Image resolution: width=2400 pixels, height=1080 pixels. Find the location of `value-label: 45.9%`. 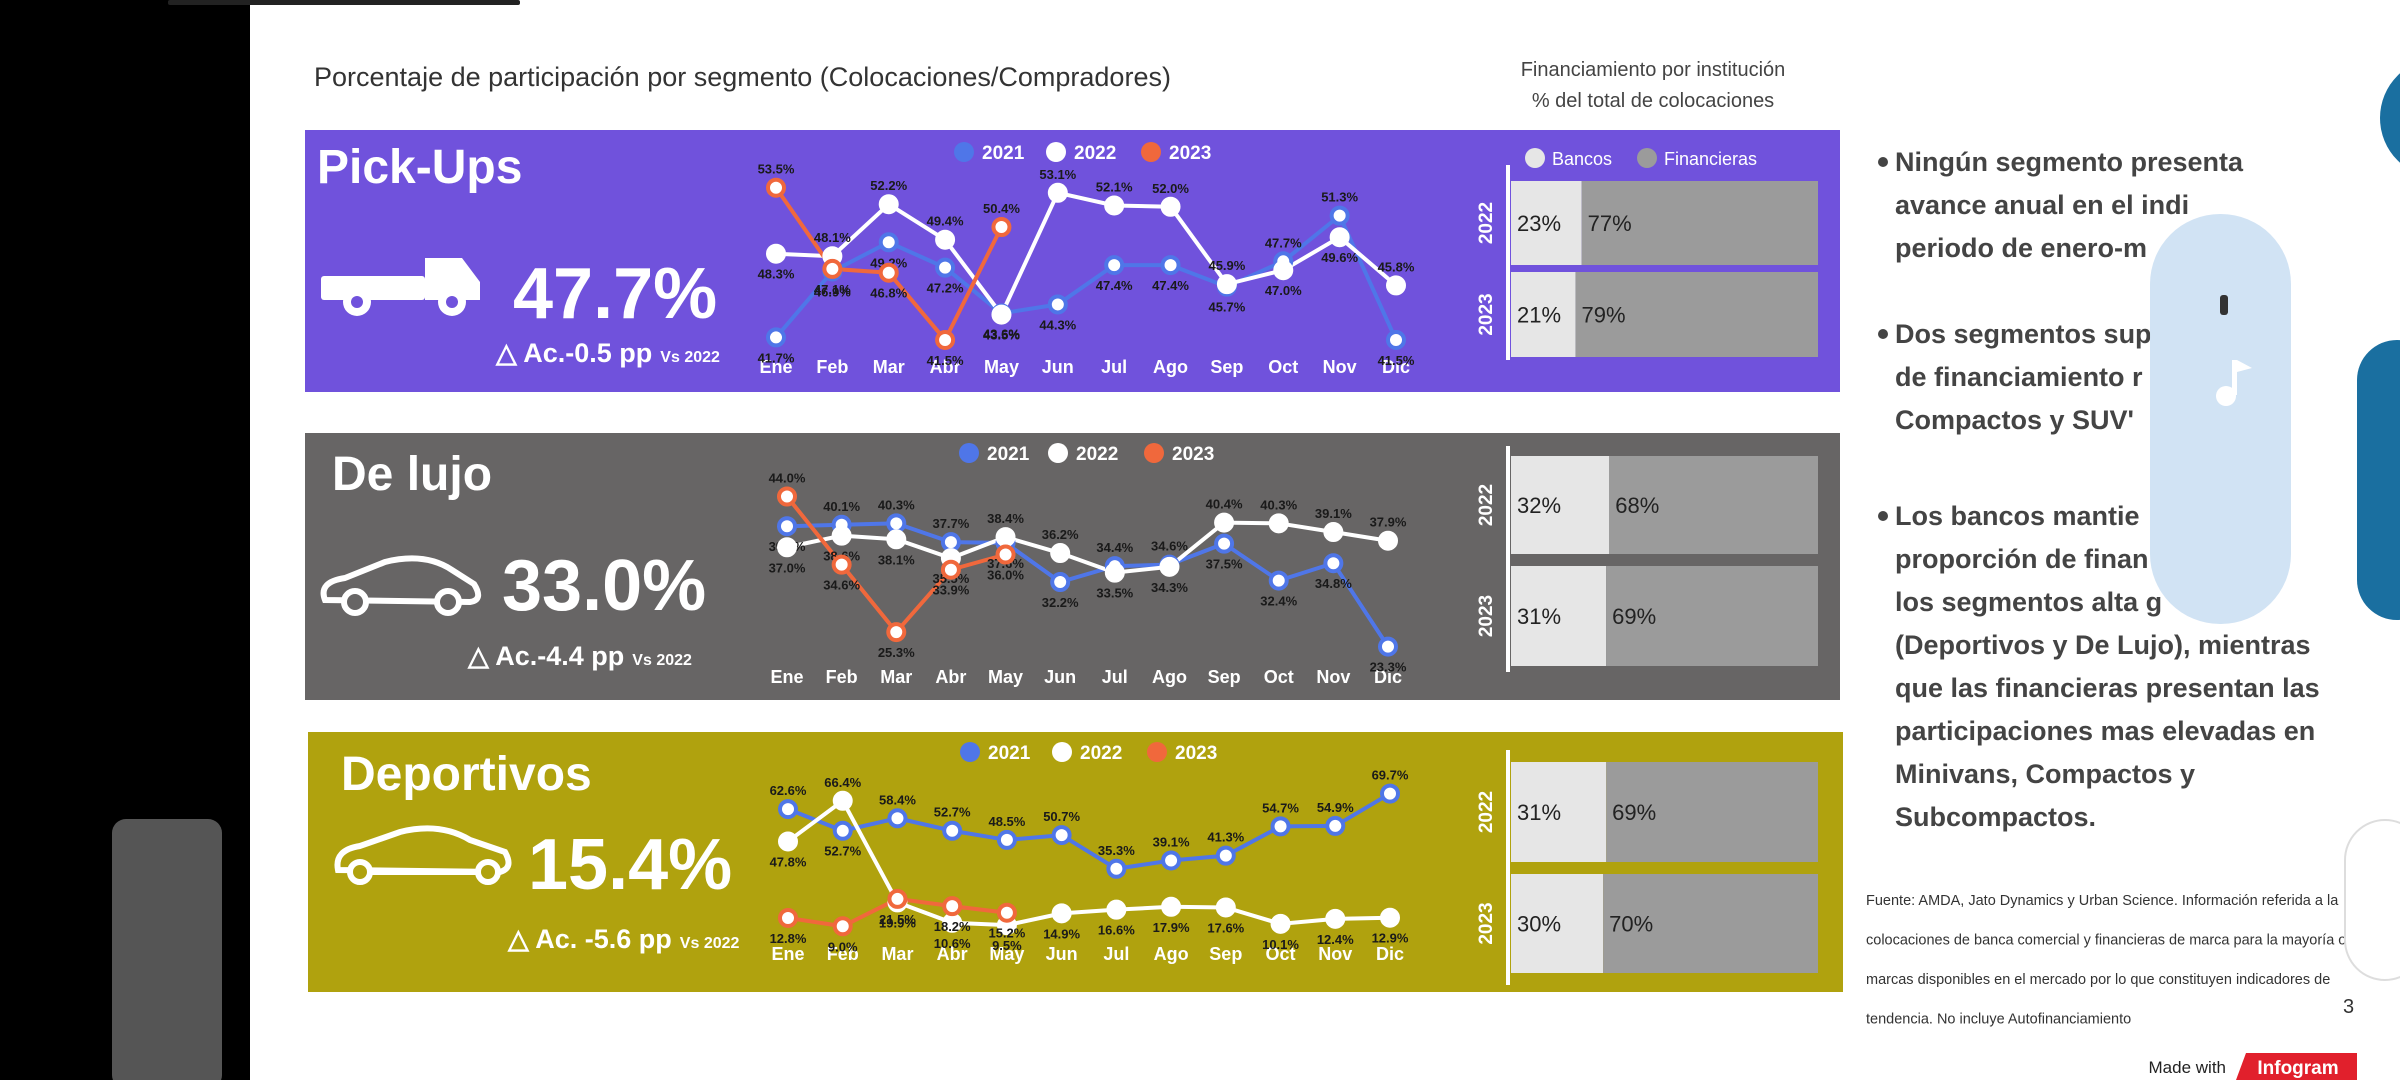

value-label: 45.9% is located at coordinates (1226, 265).